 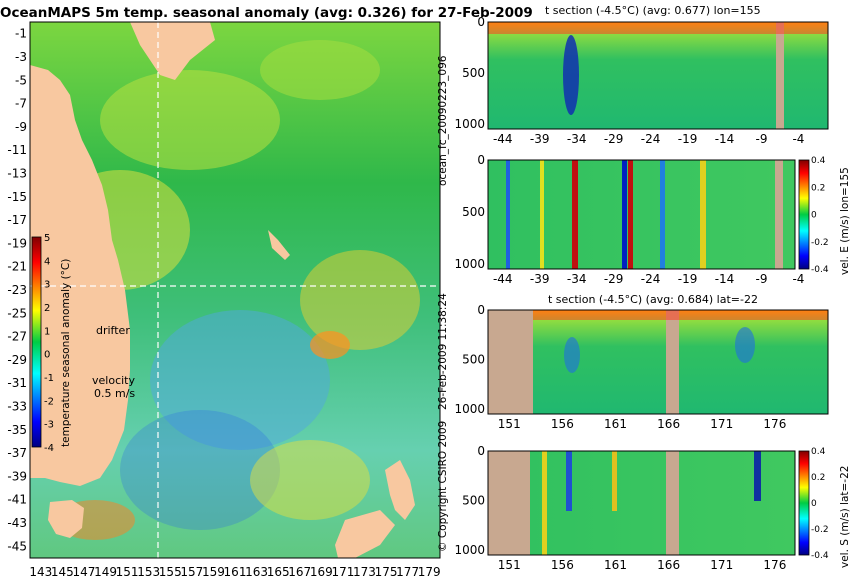 I want to click on section-vel-lat-plot, so click(x=641, y=503).